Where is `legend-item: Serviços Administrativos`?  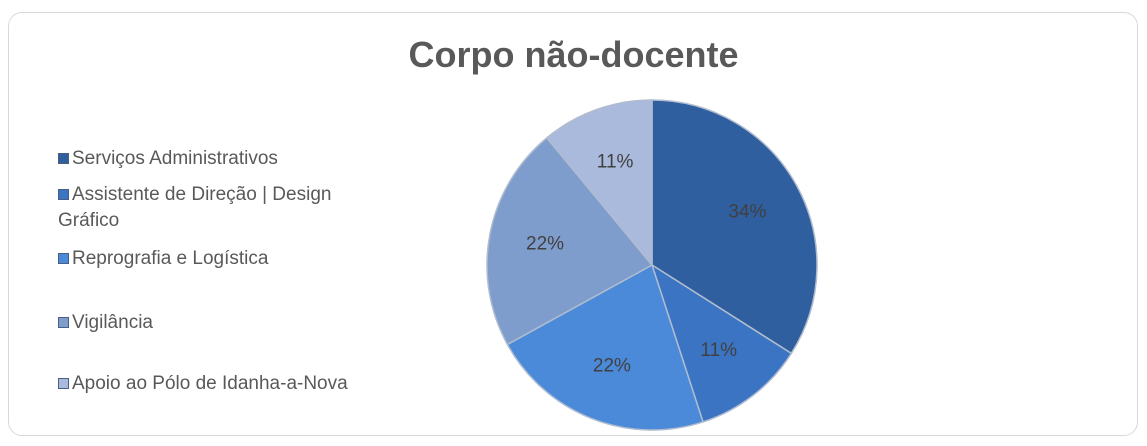 legend-item: Serviços Administrativos is located at coordinates (223, 159).